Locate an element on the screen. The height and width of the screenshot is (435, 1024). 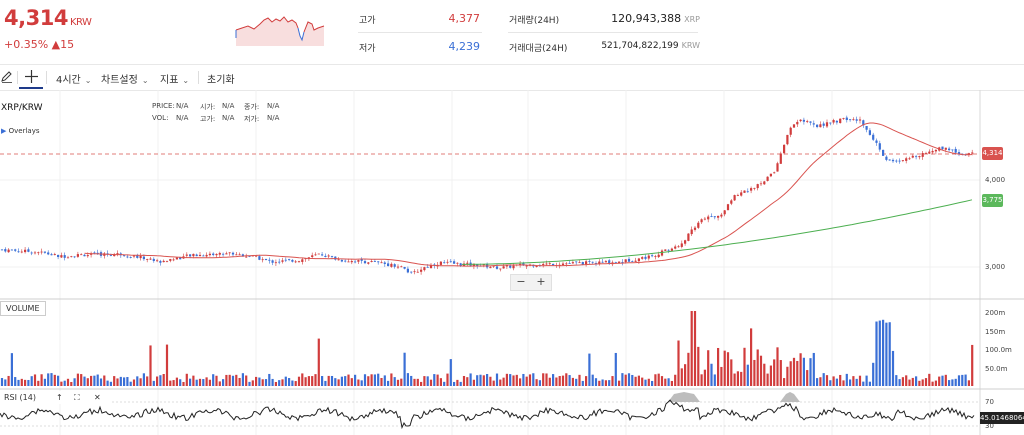
indicators-dropdown: 지표 ⌄ is located at coordinates (175, 80).